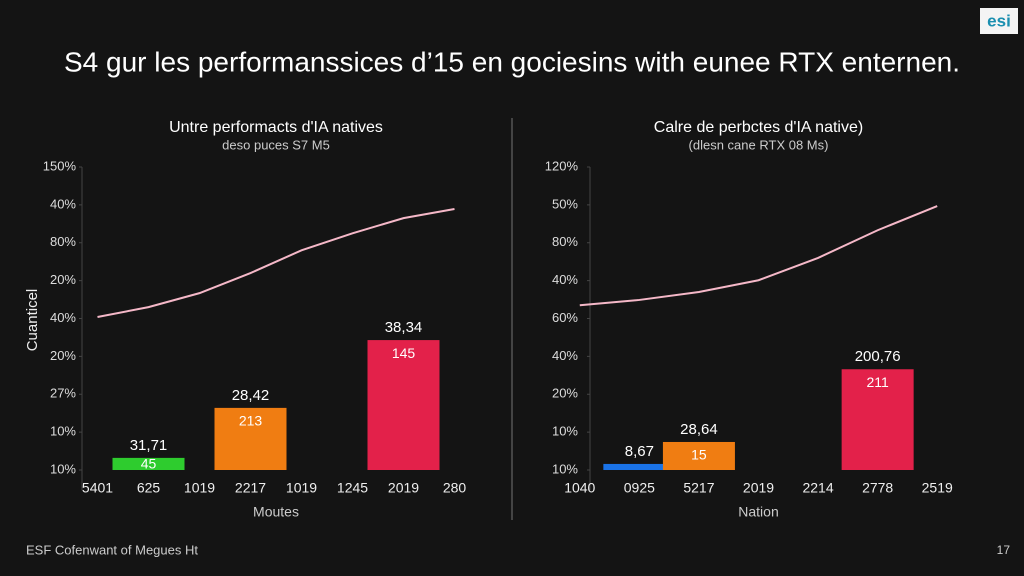  I want to click on chart-subtitle: (dlesn cane RTX 08 Ms), so click(759, 144).